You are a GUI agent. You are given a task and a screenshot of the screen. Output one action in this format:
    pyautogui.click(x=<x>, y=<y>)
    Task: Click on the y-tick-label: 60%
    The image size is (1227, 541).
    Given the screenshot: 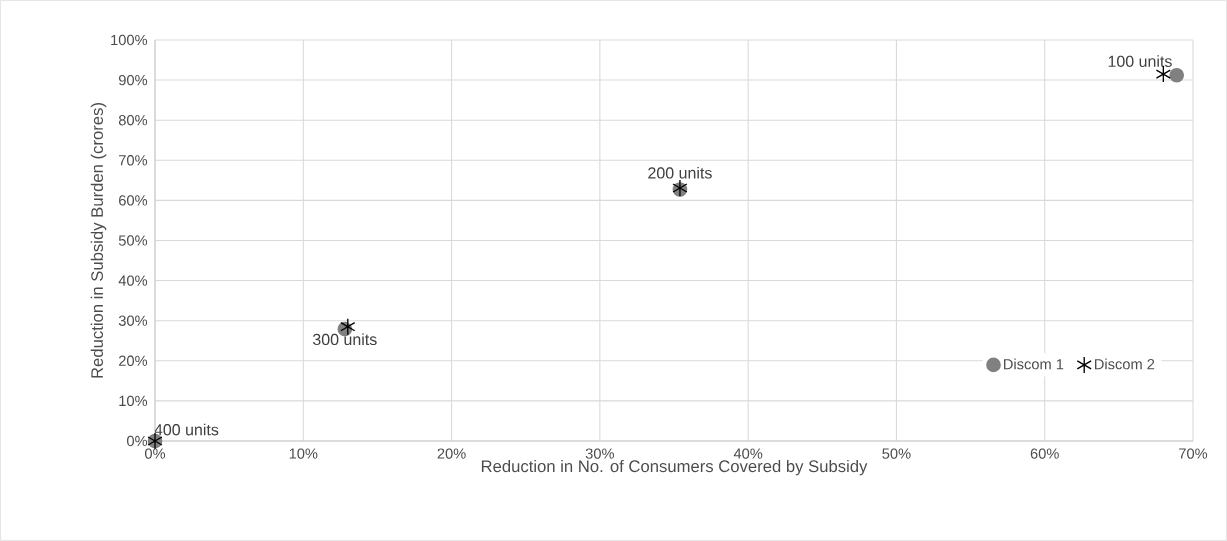 What is the action you would take?
    pyautogui.click(x=133, y=200)
    